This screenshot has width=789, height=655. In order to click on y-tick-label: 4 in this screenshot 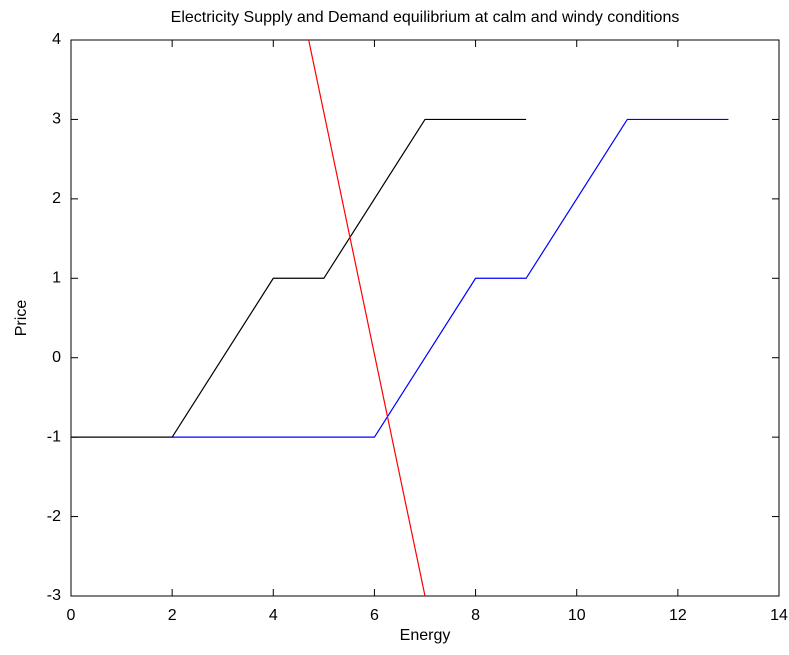, I will do `click(56, 39)`.